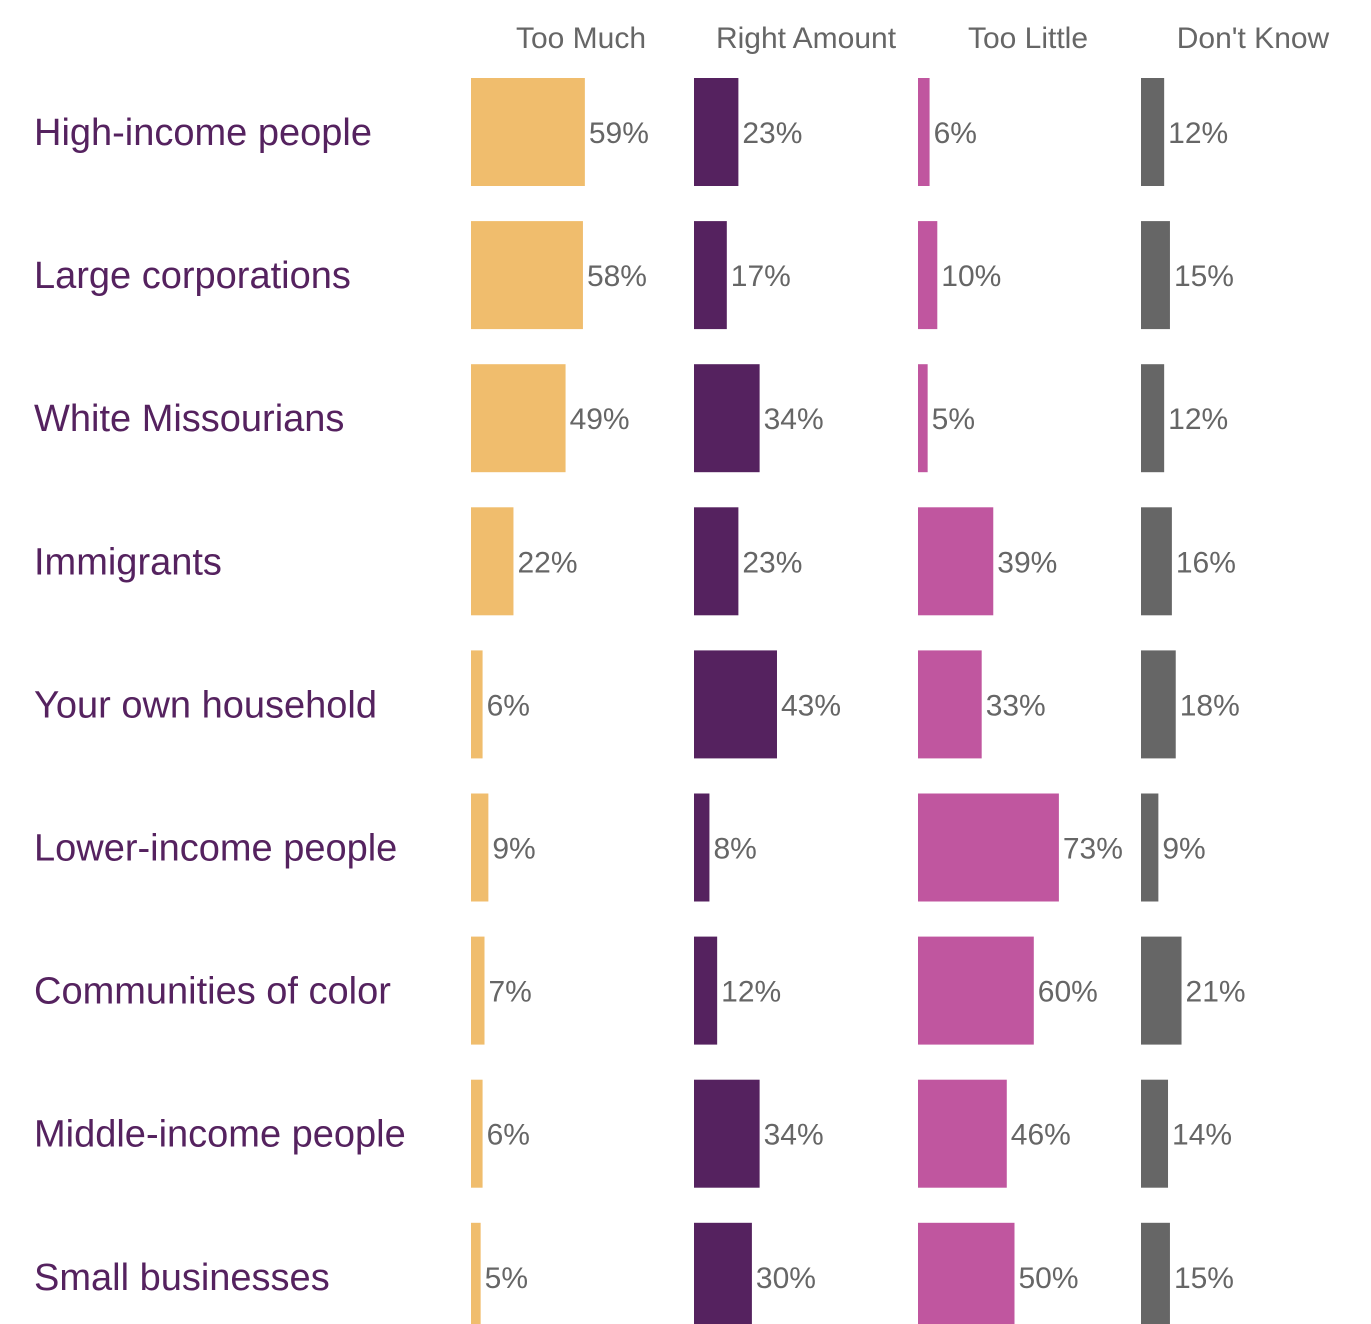 Image resolution: width=1371 pixels, height=1324 pixels. I want to click on data-label-right-amount-high-income-people: 23%, so click(772, 133).